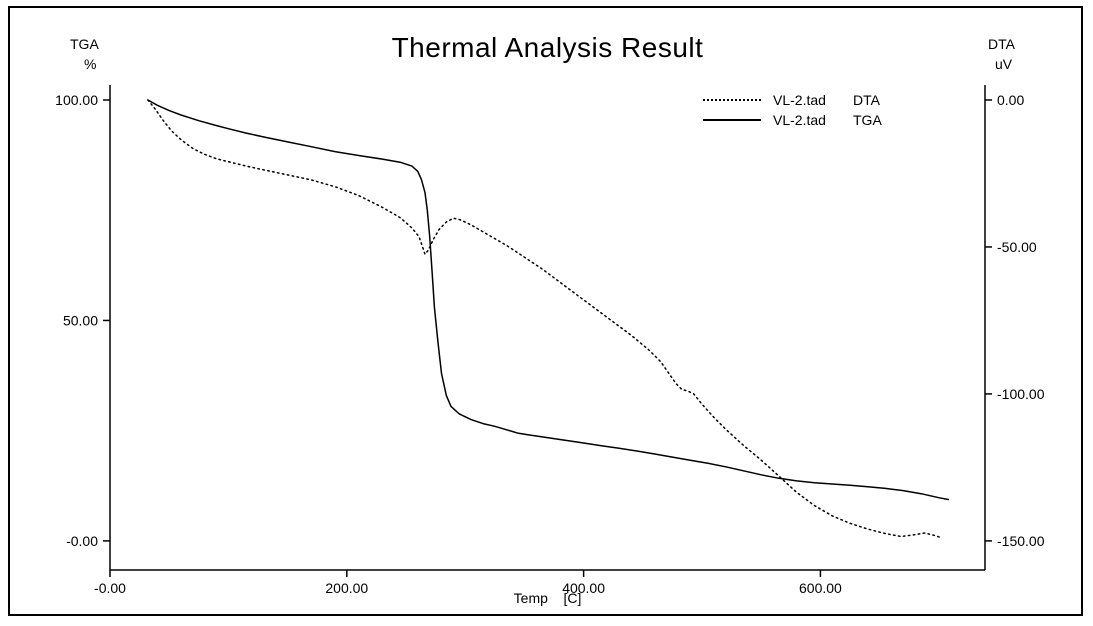  I want to click on svg-text: 400.00, so click(583, 588).